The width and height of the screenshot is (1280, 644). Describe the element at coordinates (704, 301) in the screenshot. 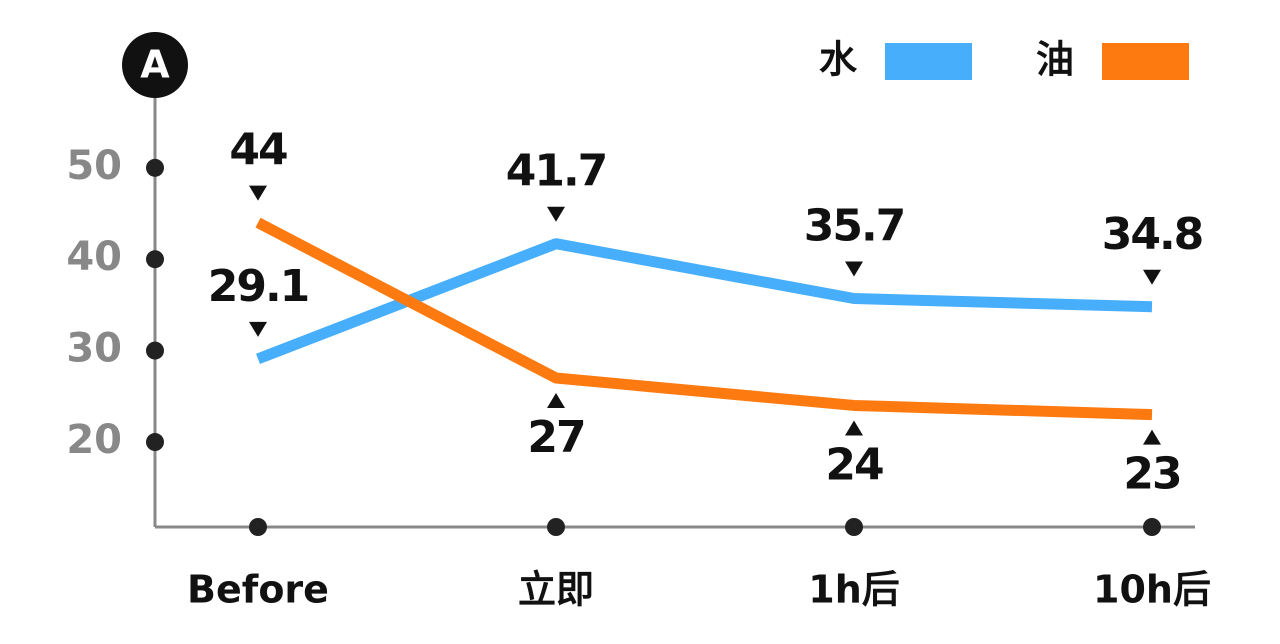

I see `series-line` at that location.